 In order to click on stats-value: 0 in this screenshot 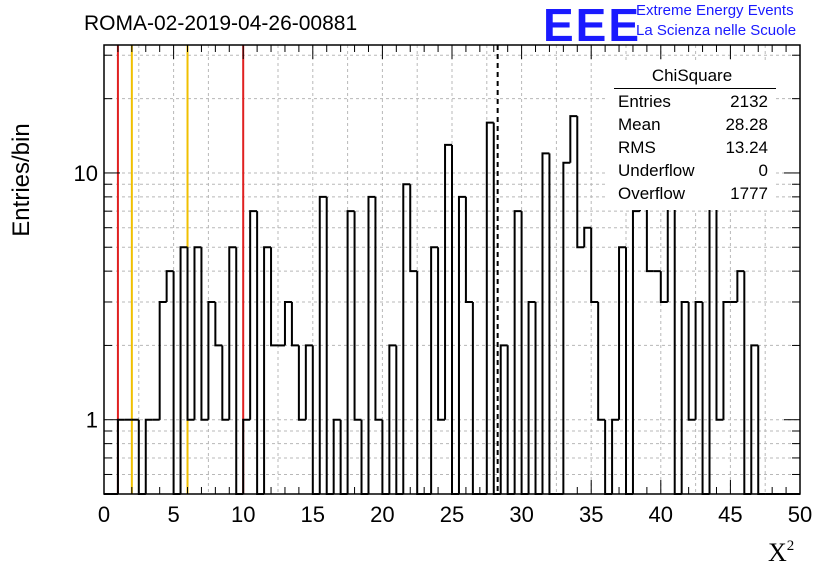, I will do `click(763, 170)`.